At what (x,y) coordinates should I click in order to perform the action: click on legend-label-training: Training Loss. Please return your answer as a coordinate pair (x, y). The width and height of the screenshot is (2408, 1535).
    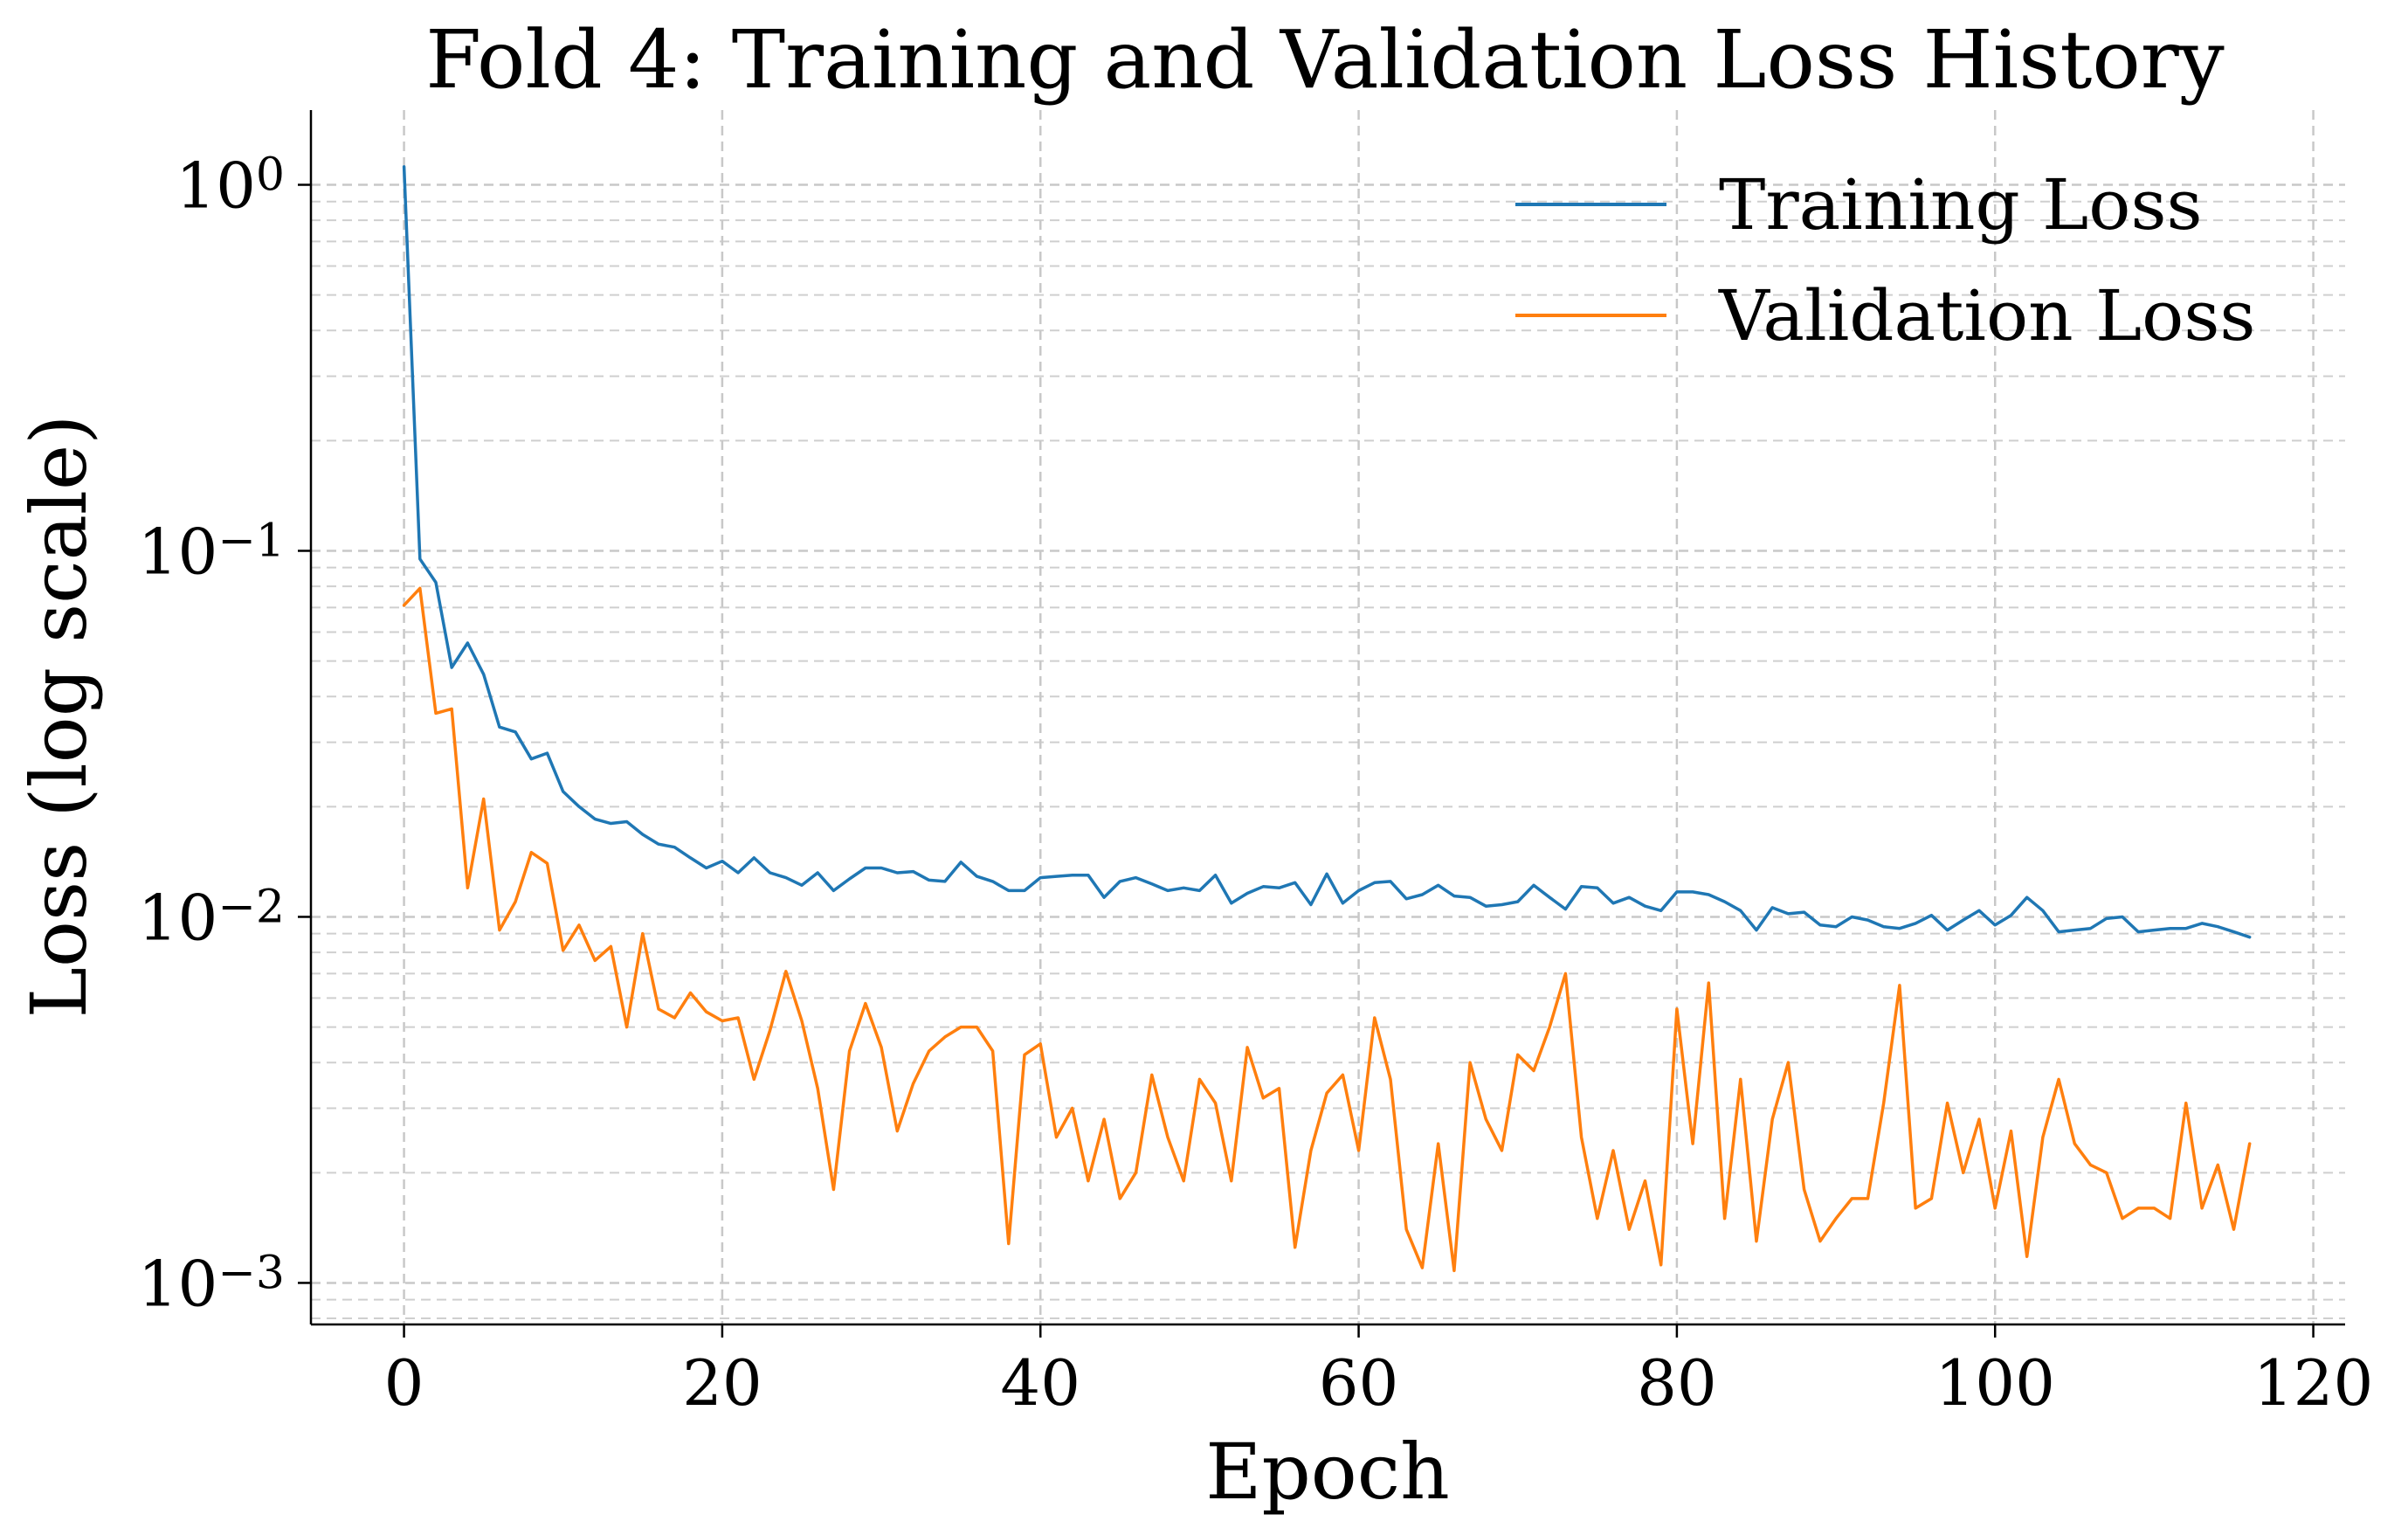
    Looking at the image, I should click on (1961, 204).